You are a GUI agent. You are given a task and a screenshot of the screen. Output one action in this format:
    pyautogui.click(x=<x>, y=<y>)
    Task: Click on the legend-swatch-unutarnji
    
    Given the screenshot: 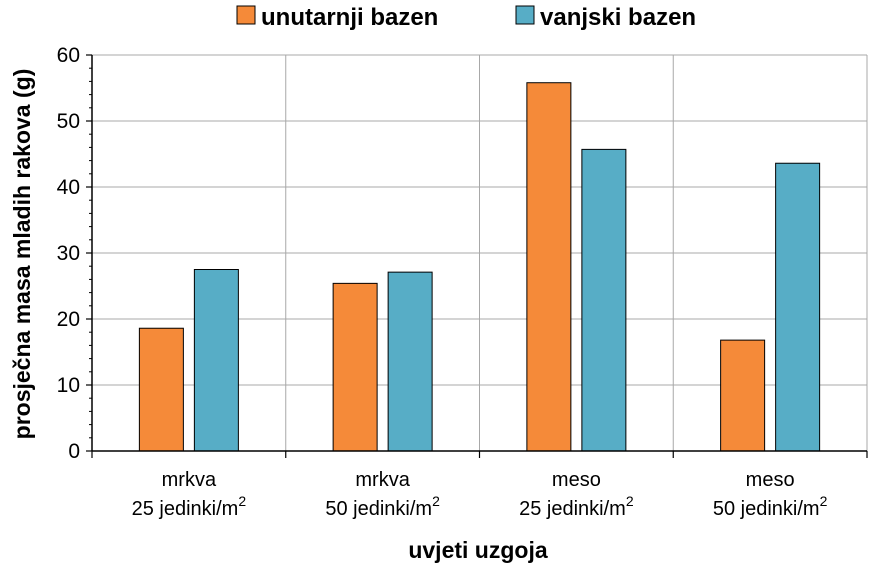 What is the action you would take?
    pyautogui.click(x=246, y=15)
    